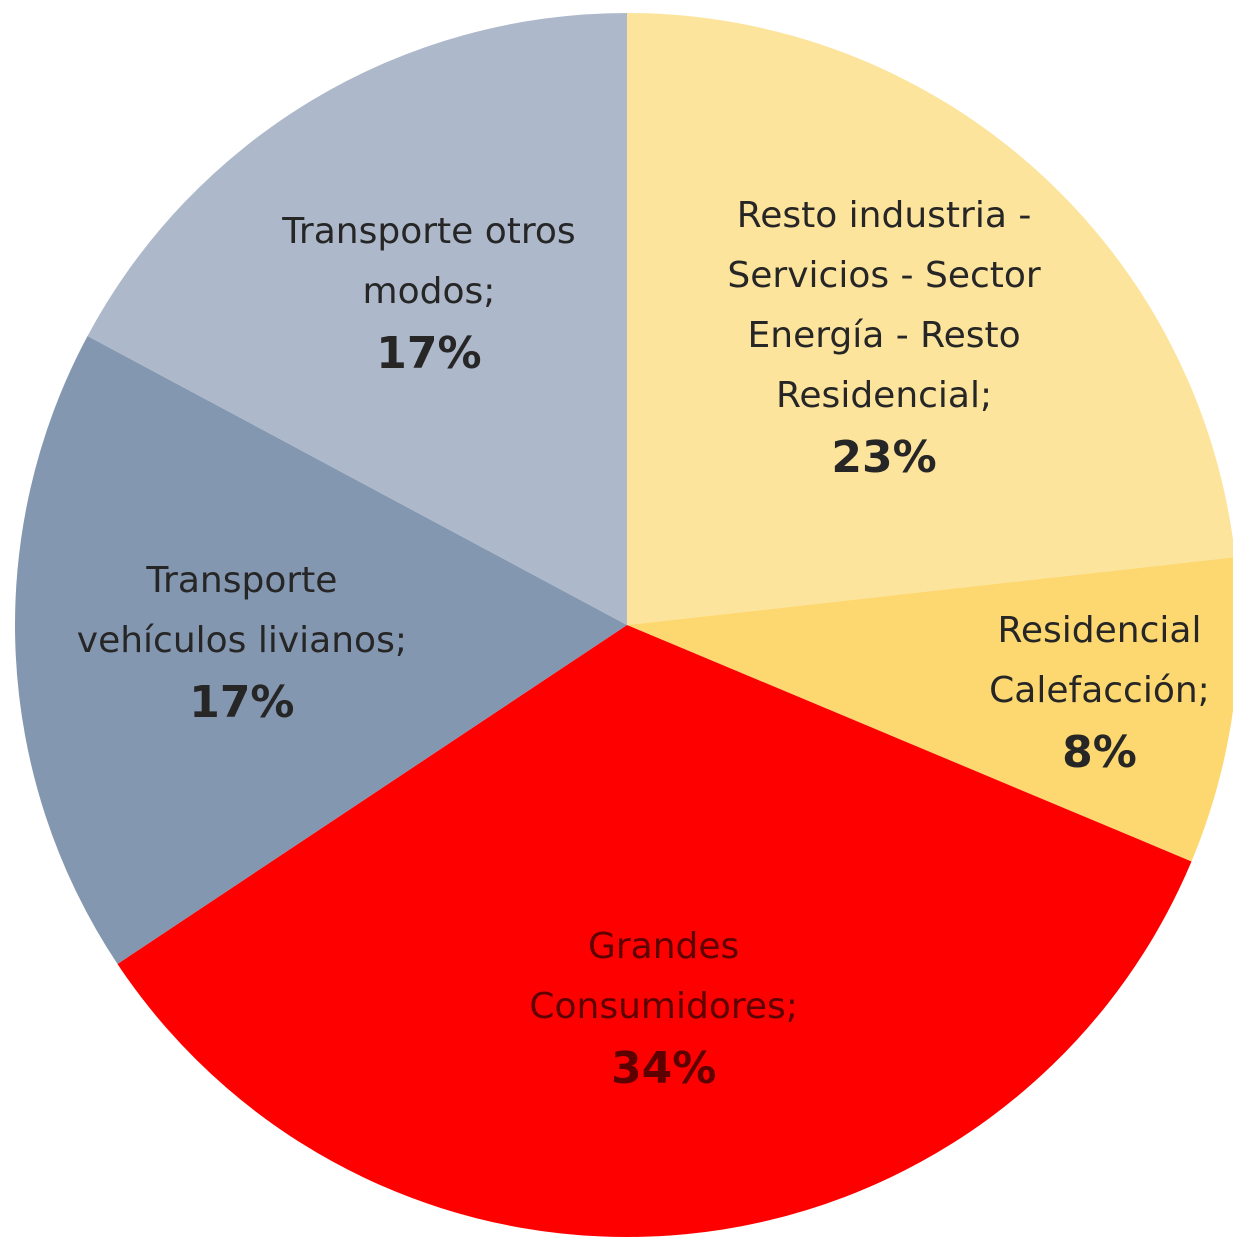 This screenshot has height=1237, width=1233. Describe the element at coordinates (884, 457) in the screenshot. I see `value-label: 23%` at that location.